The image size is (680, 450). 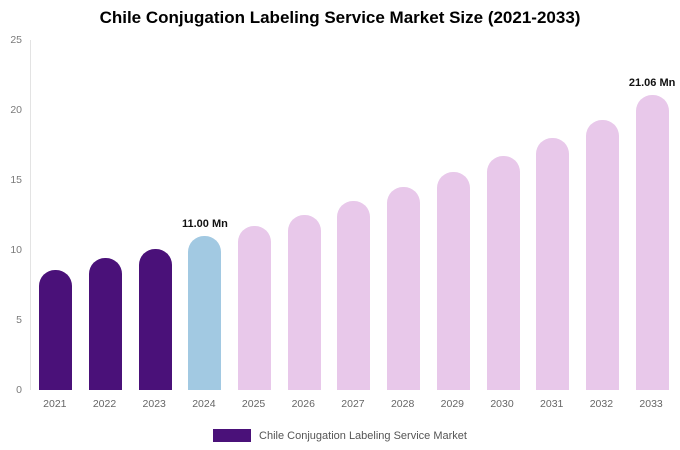 What do you see at coordinates (502, 404) in the screenshot?
I see `x-tick-label-2030: 2030` at bounding box center [502, 404].